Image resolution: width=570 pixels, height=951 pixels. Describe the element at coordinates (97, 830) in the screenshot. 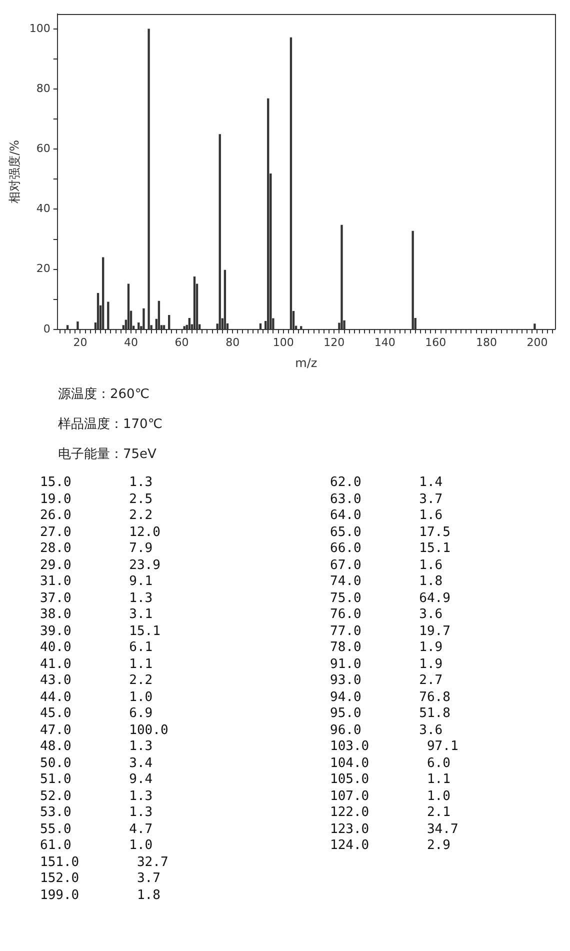

I see `text: 55.0 4.7` at that location.